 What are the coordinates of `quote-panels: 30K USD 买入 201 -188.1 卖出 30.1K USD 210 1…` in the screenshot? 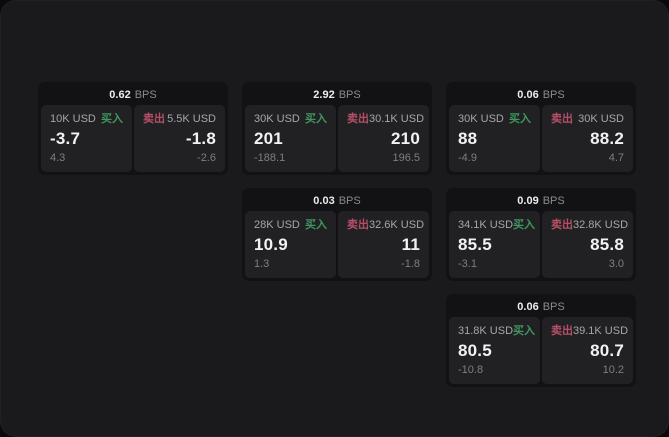 It's located at (337, 138).